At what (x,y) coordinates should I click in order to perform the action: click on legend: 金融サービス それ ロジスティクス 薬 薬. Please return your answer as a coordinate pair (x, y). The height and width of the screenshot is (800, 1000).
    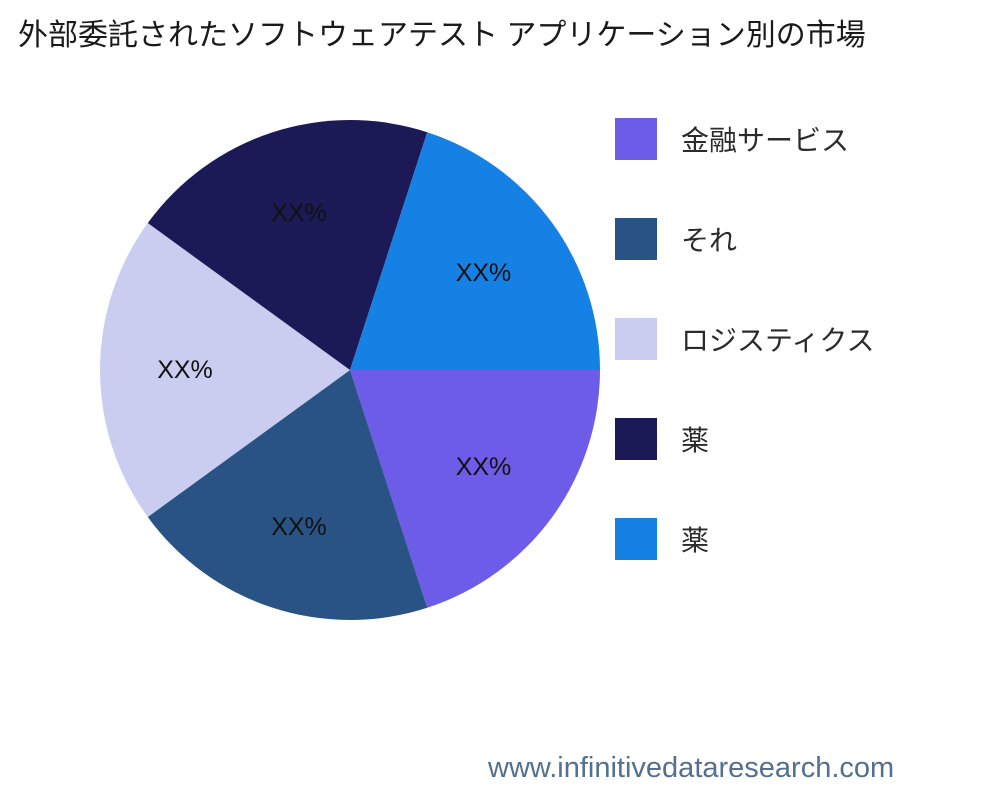
    Looking at the image, I should click on (744, 339).